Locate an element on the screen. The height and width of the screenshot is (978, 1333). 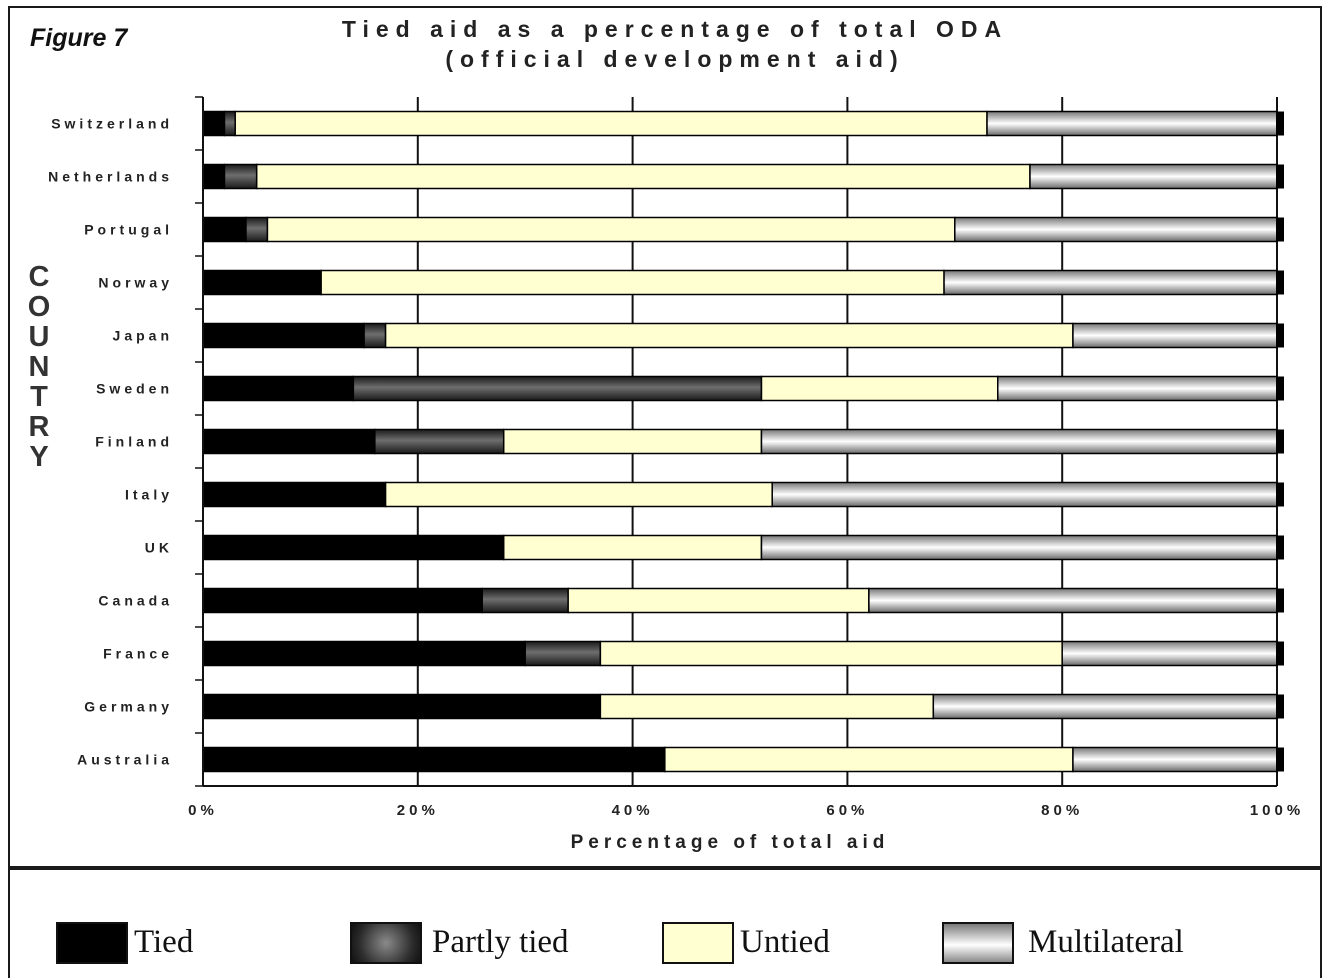
legend-label-untied: Untied is located at coordinates (785, 942).